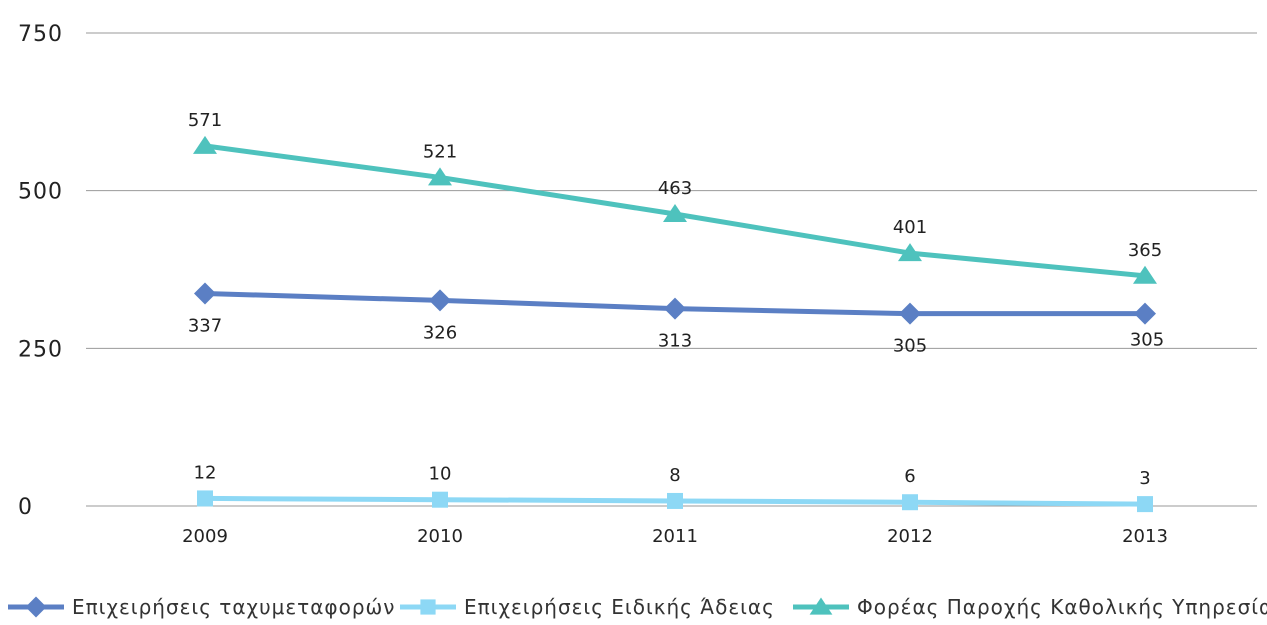 The width and height of the screenshot is (1267, 625). Describe the element at coordinates (440, 474) in the screenshot. I see `data-label: 10` at that location.